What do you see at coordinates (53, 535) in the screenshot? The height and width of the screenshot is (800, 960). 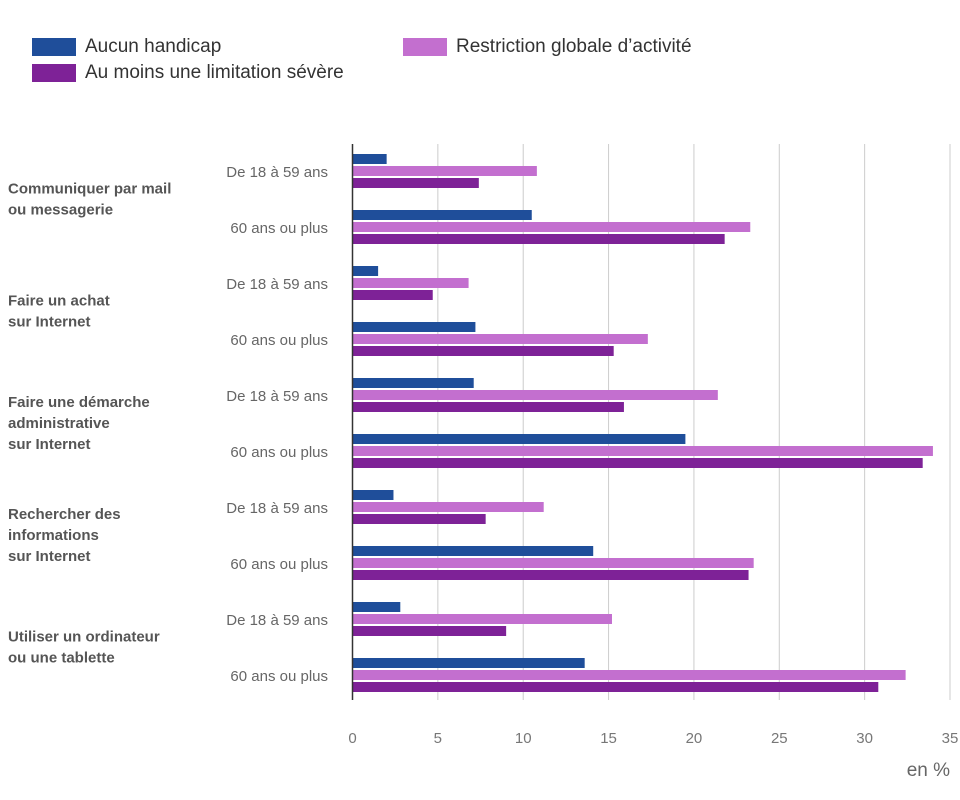 I see `group-label: informations` at bounding box center [53, 535].